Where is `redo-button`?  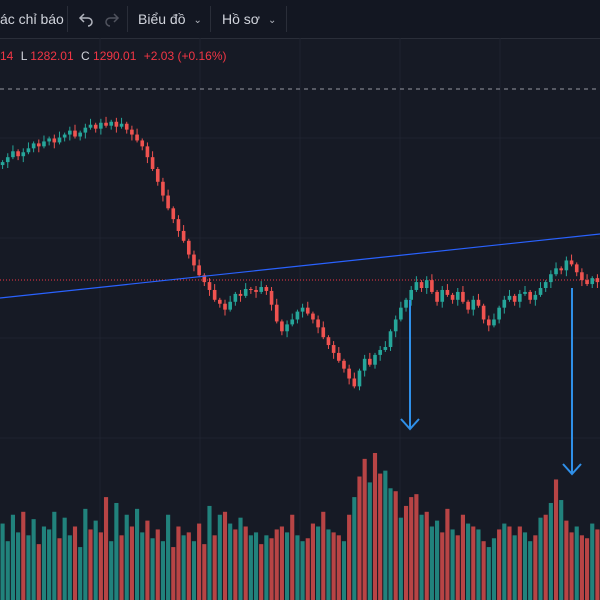
redo-button is located at coordinates (112, 19).